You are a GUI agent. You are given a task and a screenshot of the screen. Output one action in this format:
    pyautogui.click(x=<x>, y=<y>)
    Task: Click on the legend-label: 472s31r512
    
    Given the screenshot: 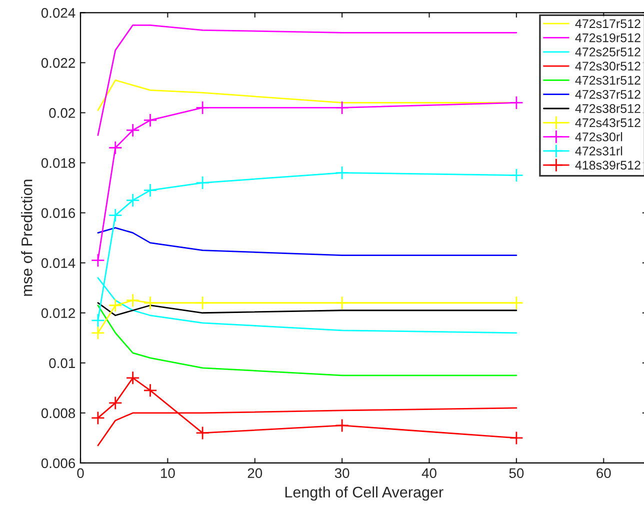 What is the action you would take?
    pyautogui.click(x=607, y=80)
    